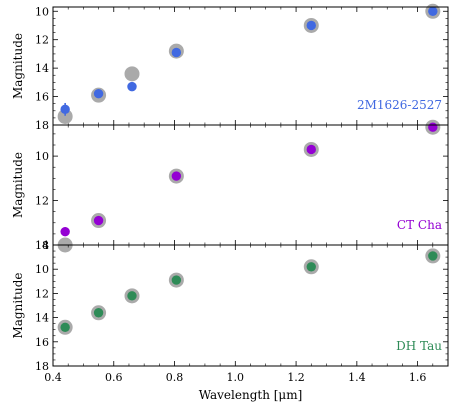 The width and height of the screenshot is (457, 406). What do you see at coordinates (45, 245) in the screenshot?
I see `y-tick-label: 8` at bounding box center [45, 245].